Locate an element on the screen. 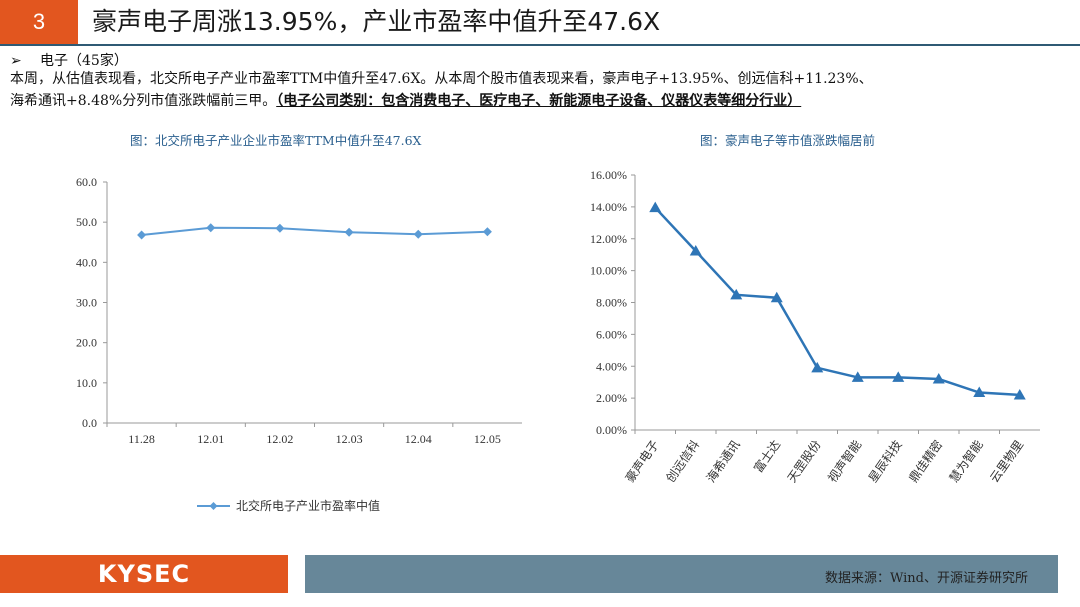  y-tick-label: 0.0 is located at coordinates (89, 423).